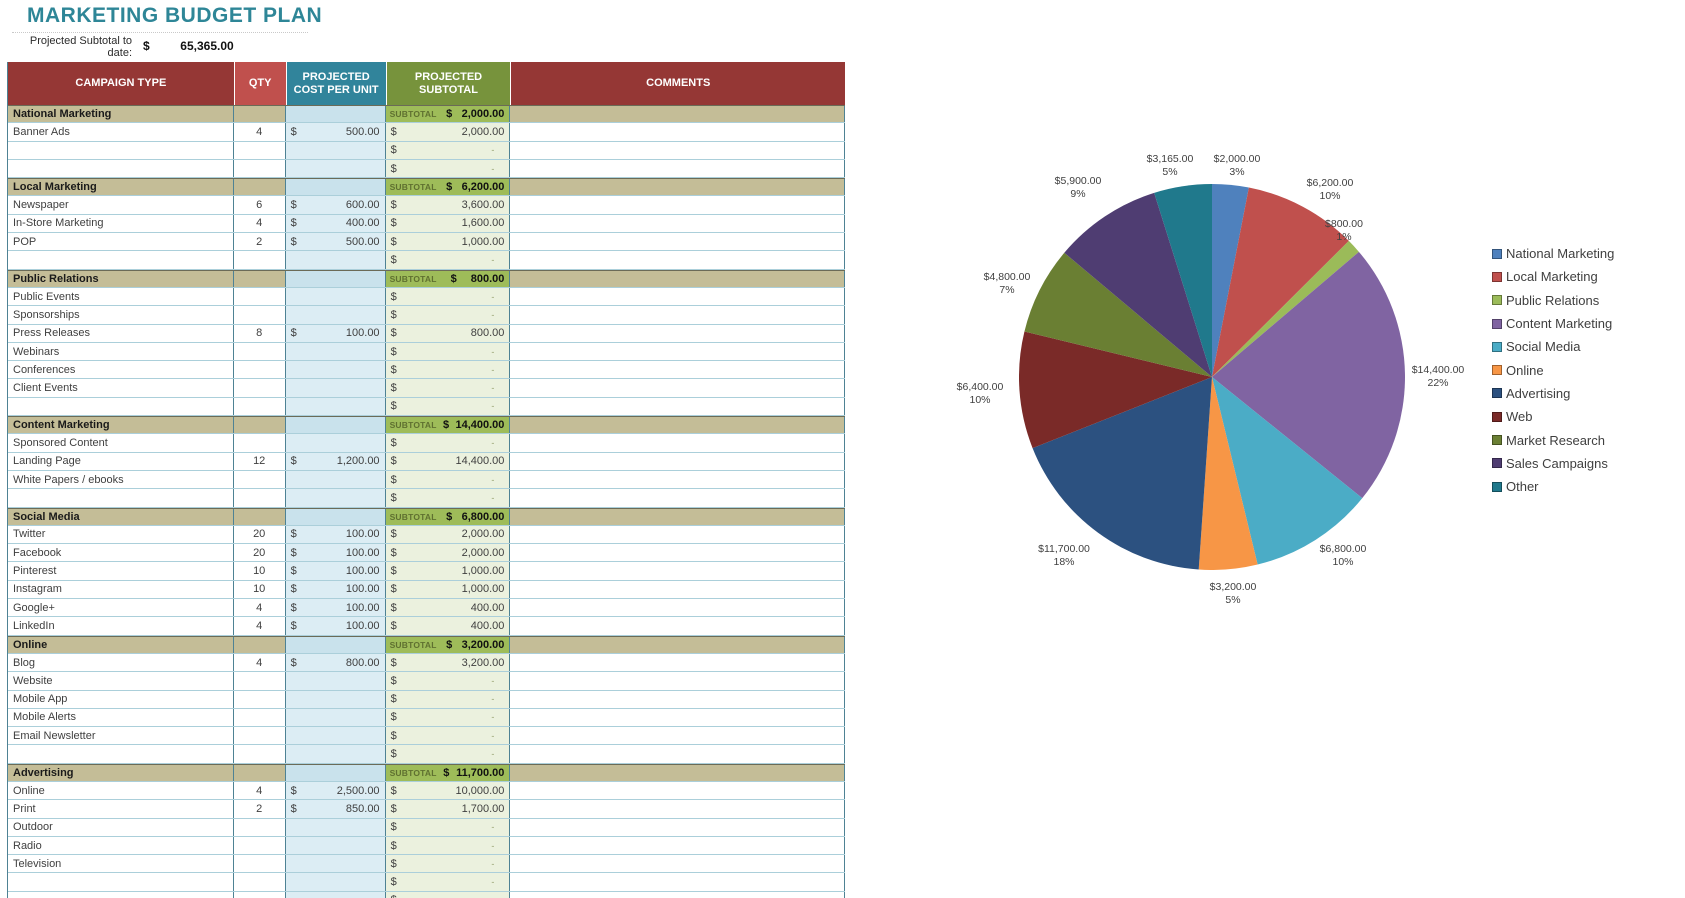  Describe the element at coordinates (335, 461) in the screenshot. I see `cost-cell: $1,200.00` at that location.